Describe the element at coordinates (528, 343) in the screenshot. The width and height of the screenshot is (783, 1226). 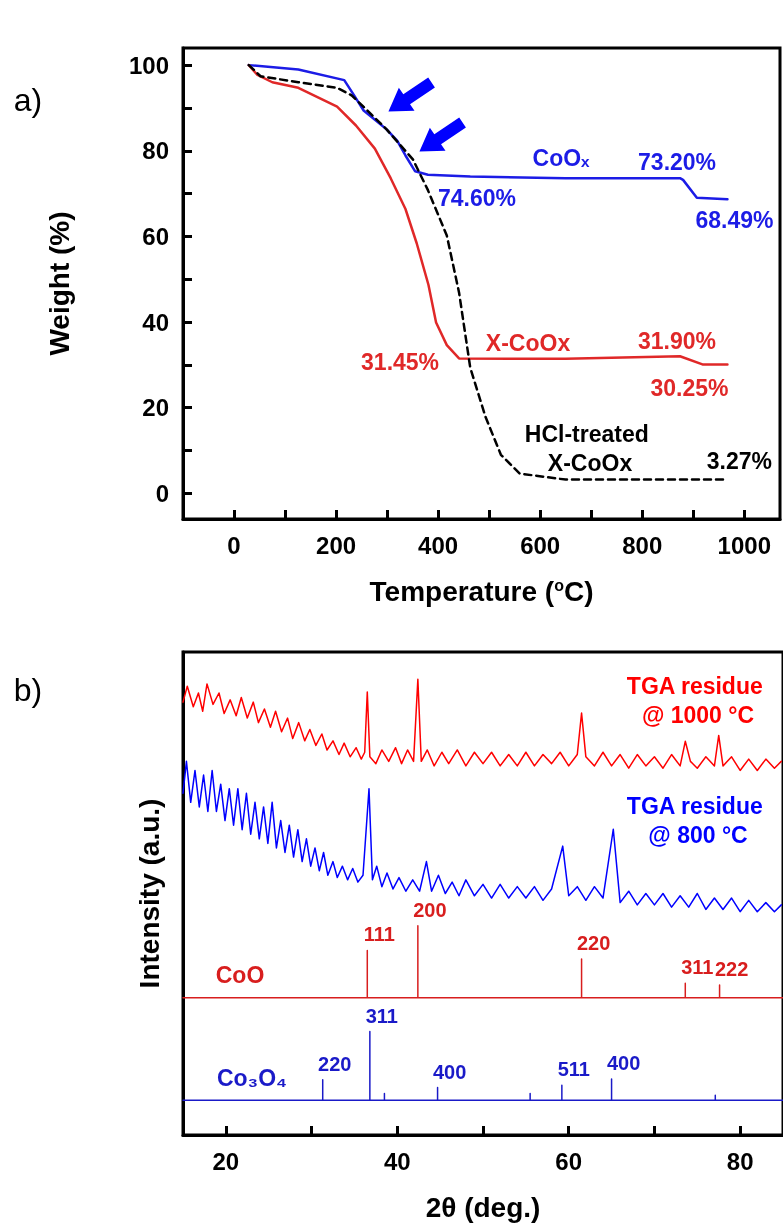
I see `series-label: X-CoOx` at that location.